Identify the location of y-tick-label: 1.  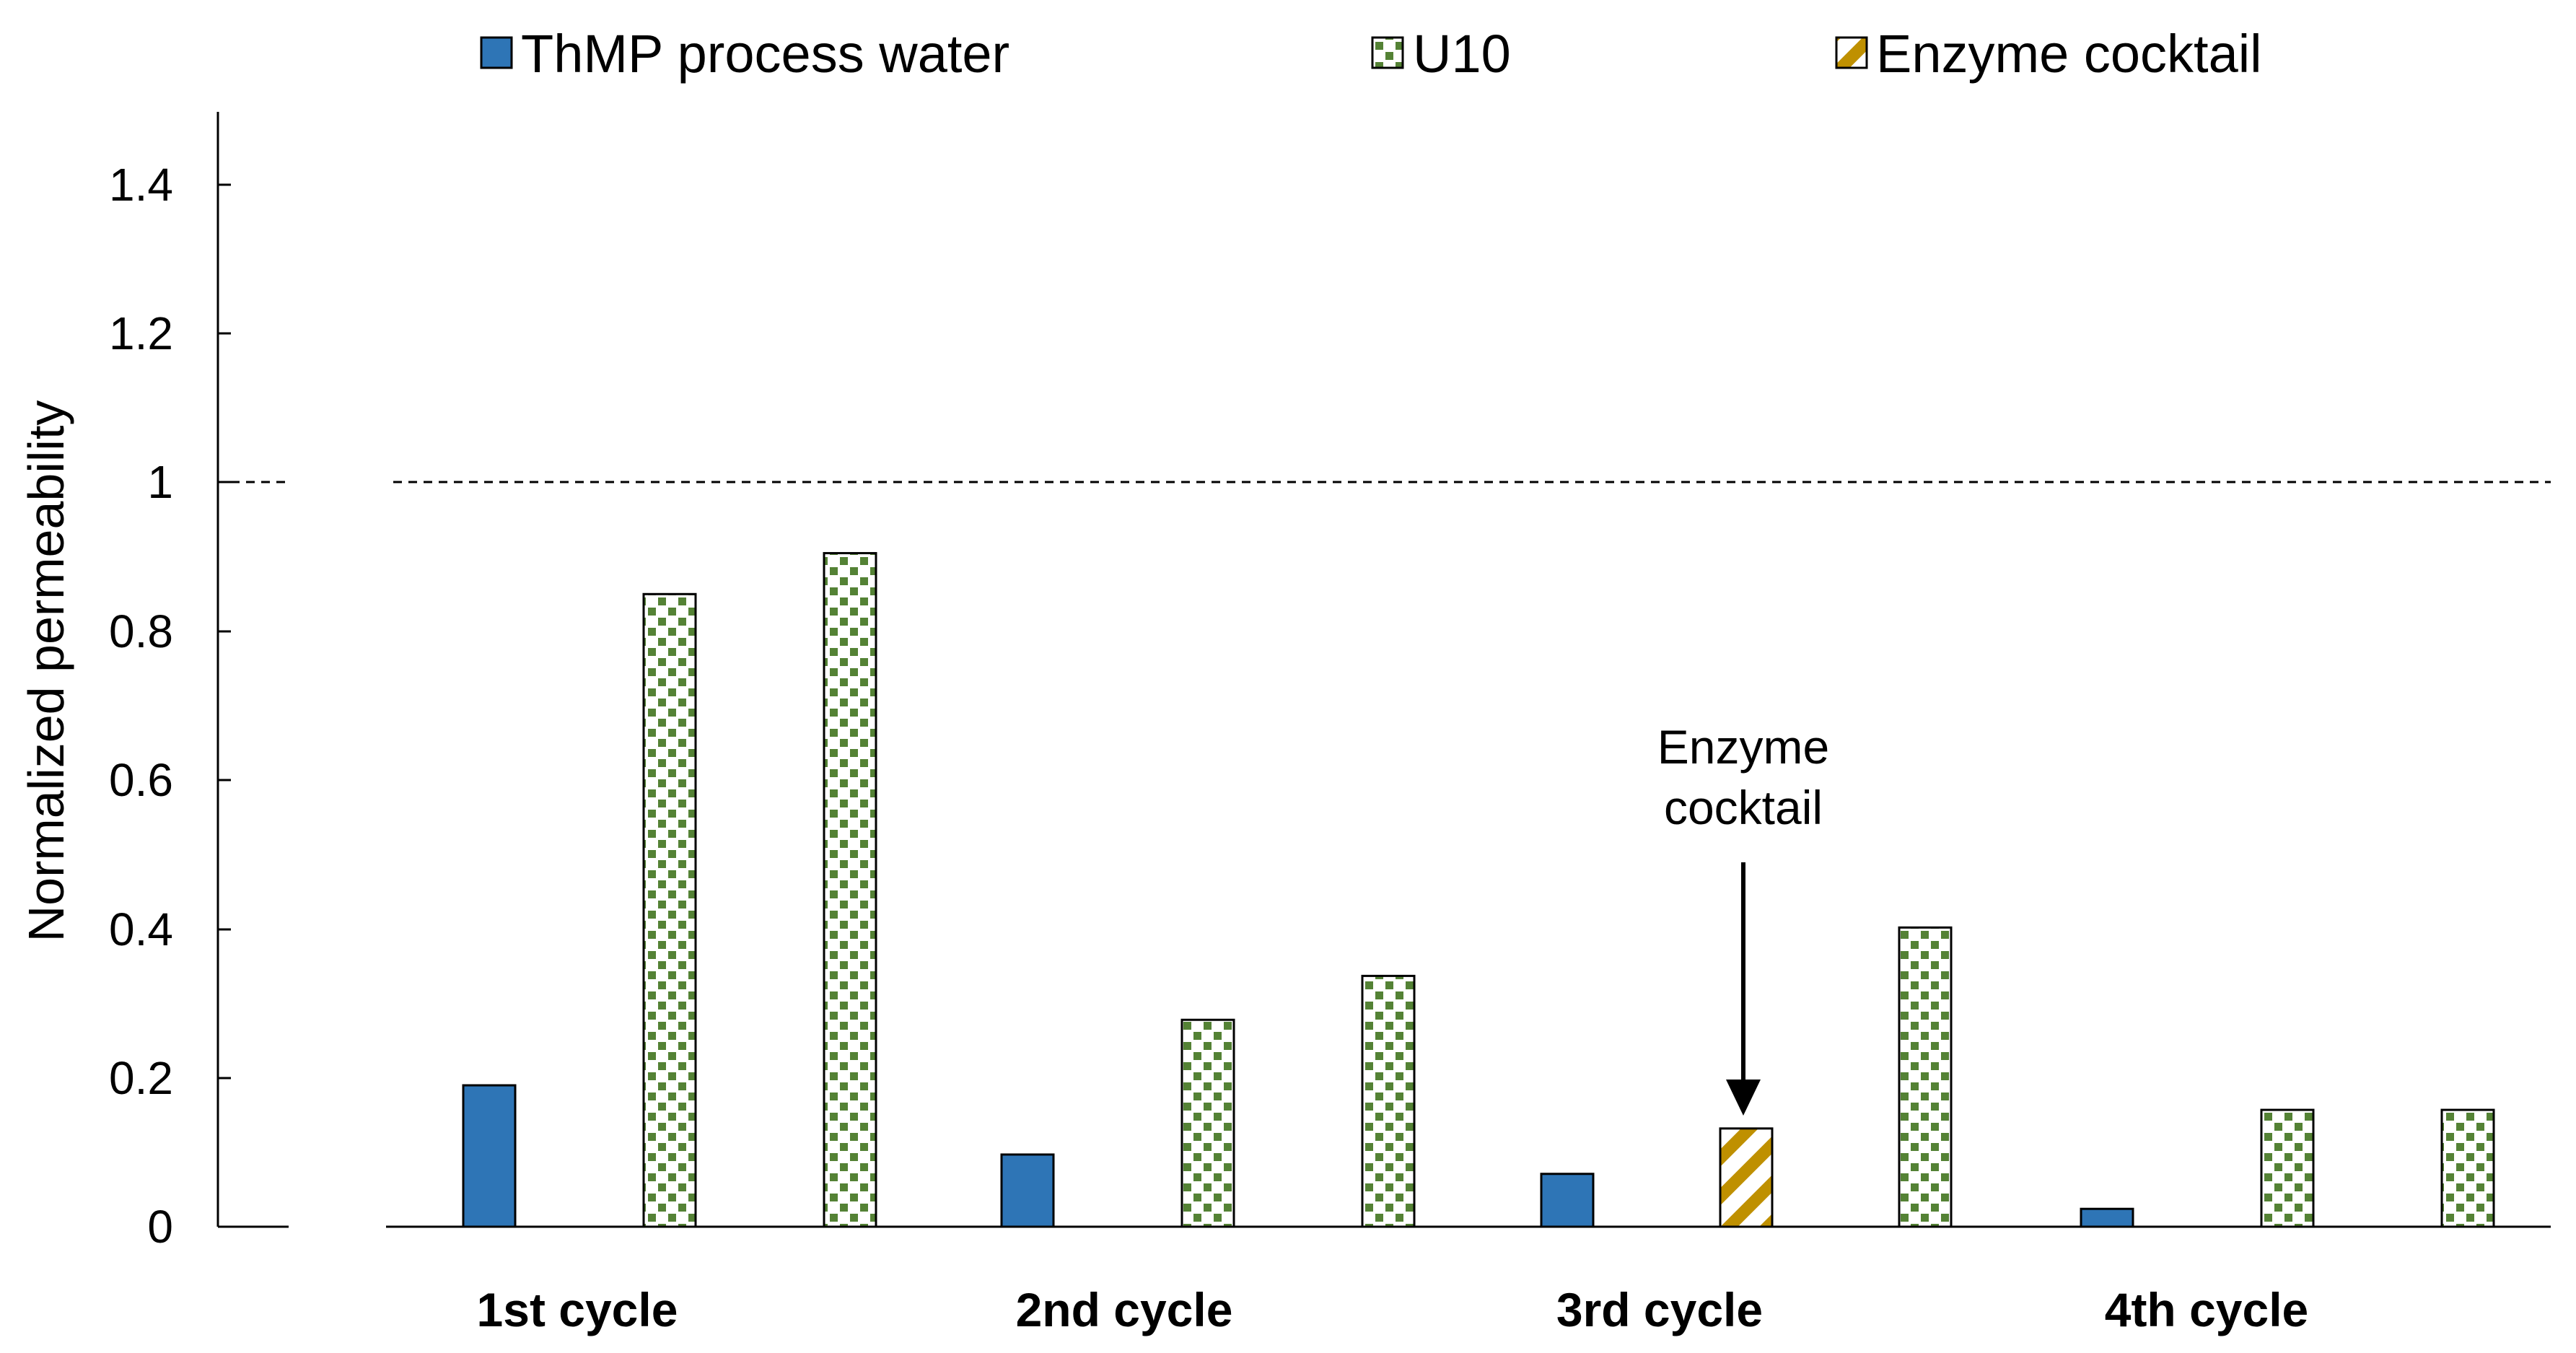
(160, 482).